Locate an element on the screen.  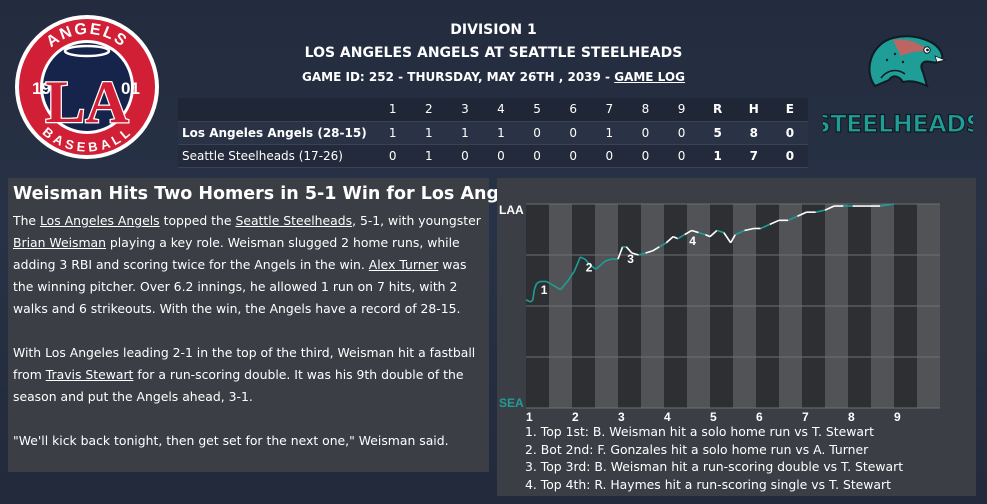
player-link-turner: Alex Turner is located at coordinates (403, 264).